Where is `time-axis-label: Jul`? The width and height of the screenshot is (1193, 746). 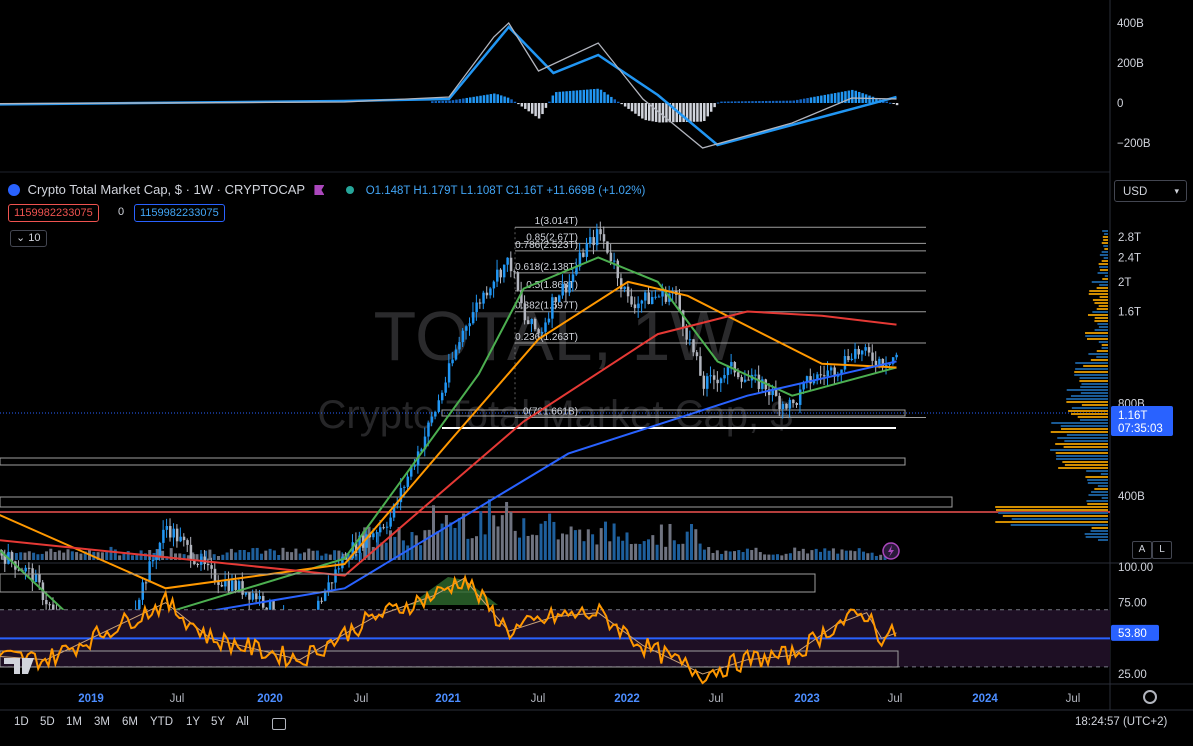
time-axis-label: Jul is located at coordinates (1073, 699).